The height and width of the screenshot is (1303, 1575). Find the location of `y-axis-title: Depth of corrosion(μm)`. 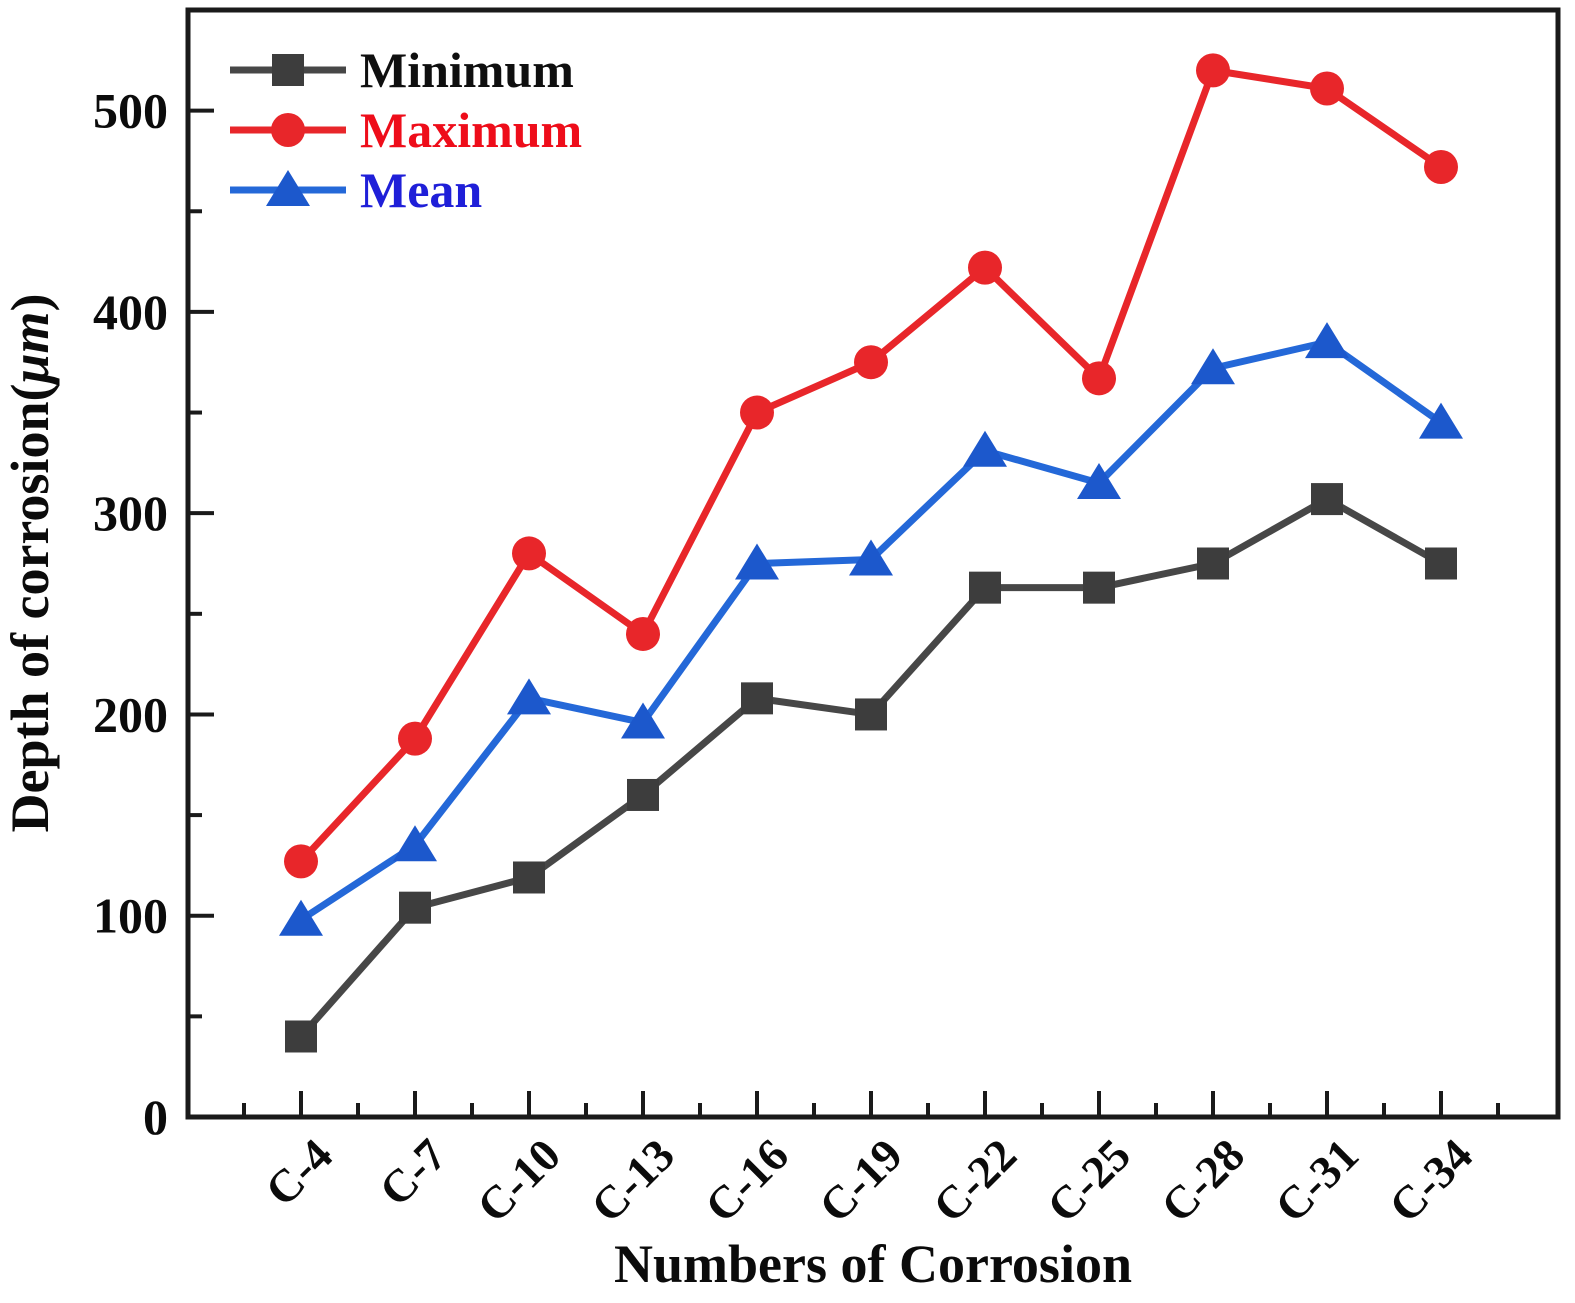

y-axis-title: Depth of corrosion(μm) is located at coordinates (30, 563).